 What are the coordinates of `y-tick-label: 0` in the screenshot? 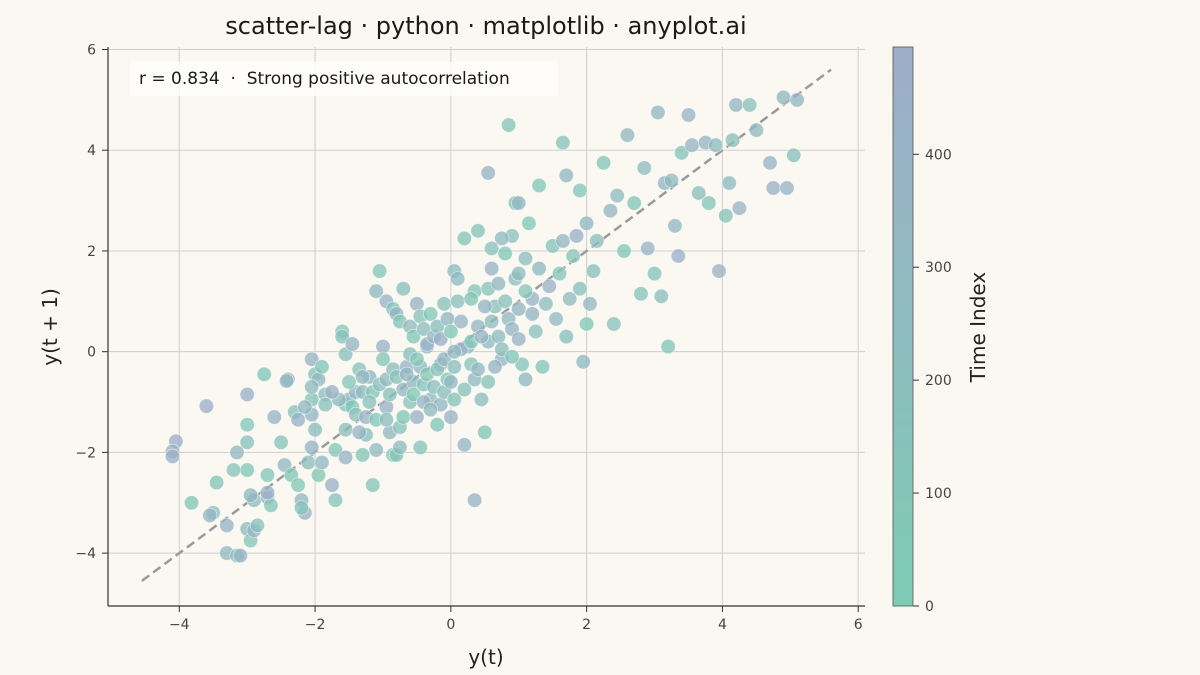 It's located at (91, 353).